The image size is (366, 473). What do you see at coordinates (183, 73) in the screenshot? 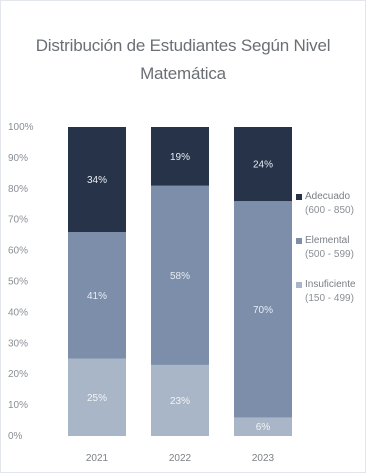
I see `chart-title-line-2: Matemática` at bounding box center [183, 73].